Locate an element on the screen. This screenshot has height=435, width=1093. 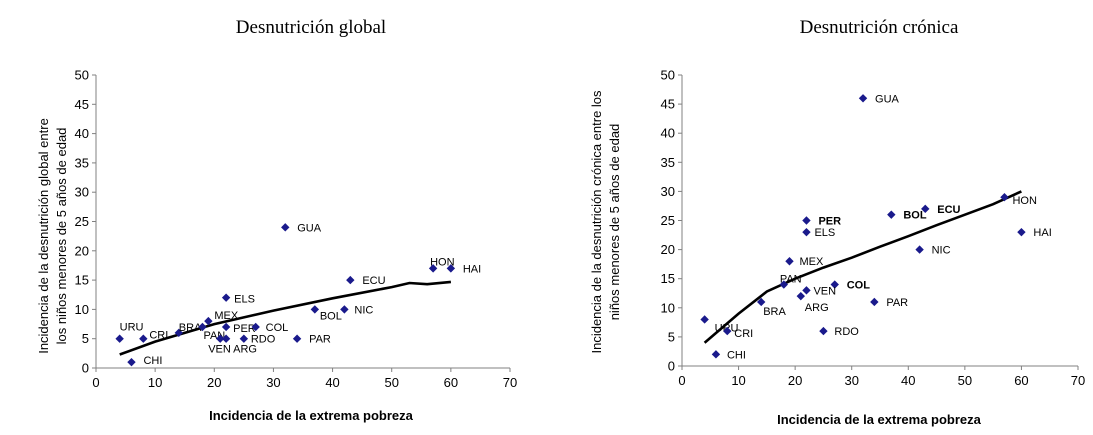
data-label-hon: HON is located at coordinates (1024, 201).